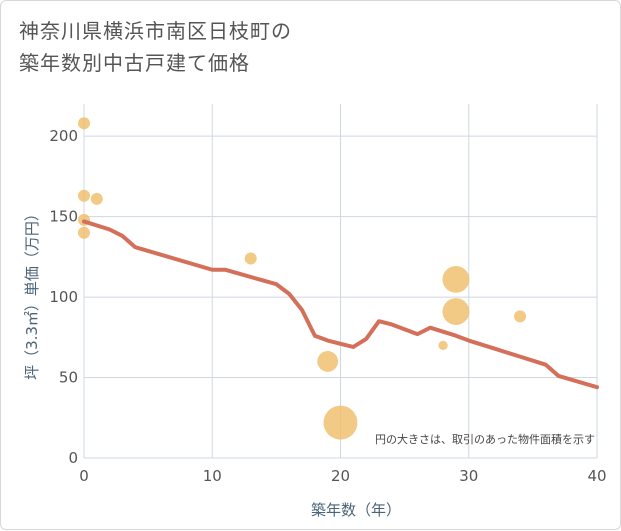 The height and width of the screenshot is (531, 621). Describe the element at coordinates (212, 476) in the screenshot. I see `x-tick-label: 10` at that location.